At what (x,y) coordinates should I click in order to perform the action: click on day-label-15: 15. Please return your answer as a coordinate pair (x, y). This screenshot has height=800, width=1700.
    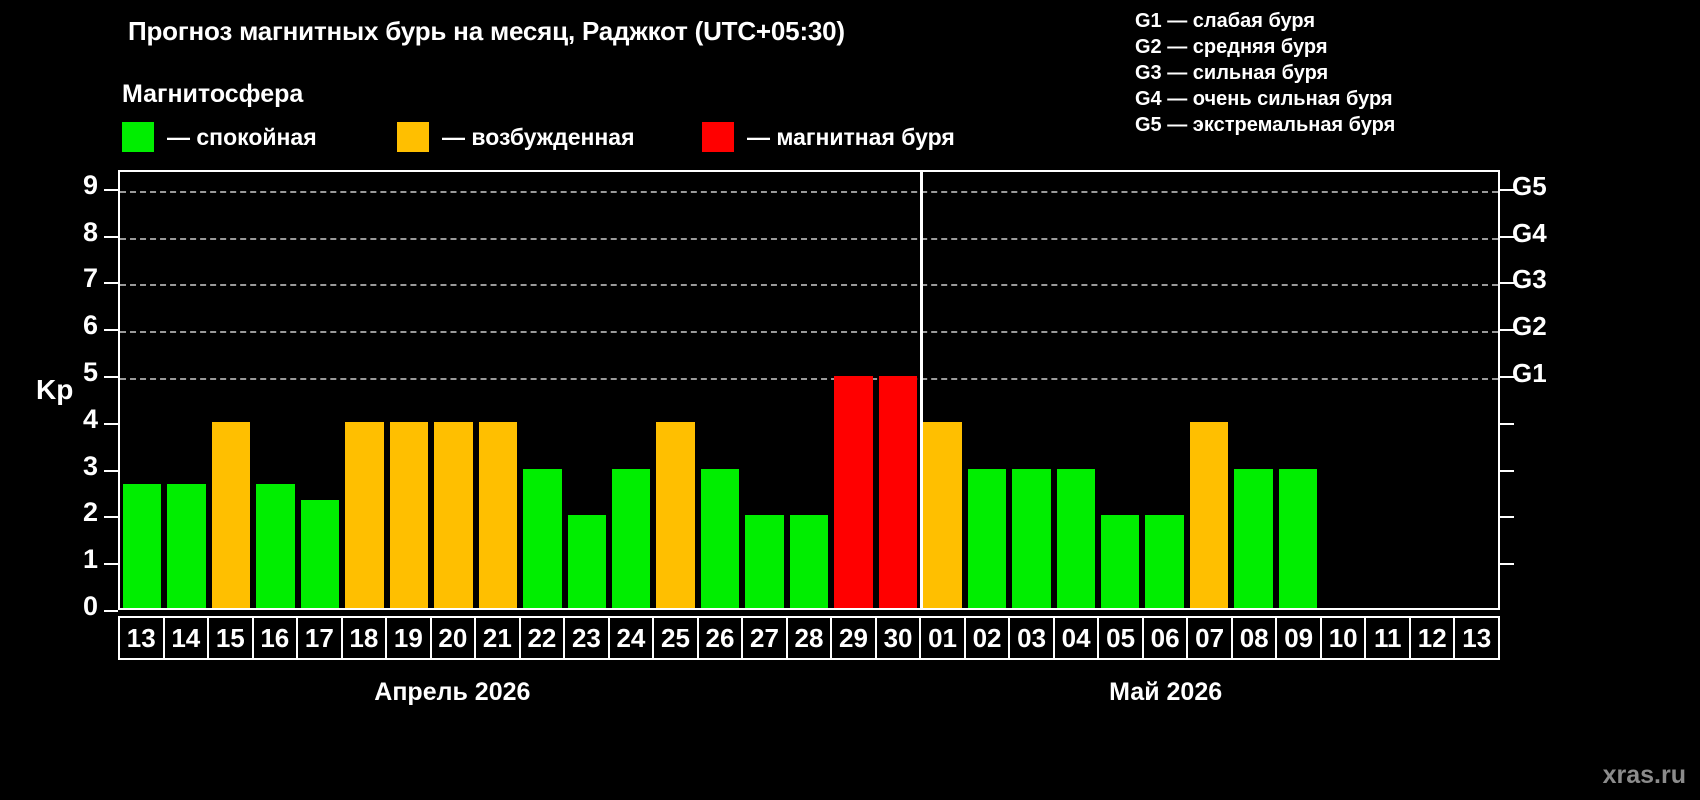
    Looking at the image, I should click on (230, 638).